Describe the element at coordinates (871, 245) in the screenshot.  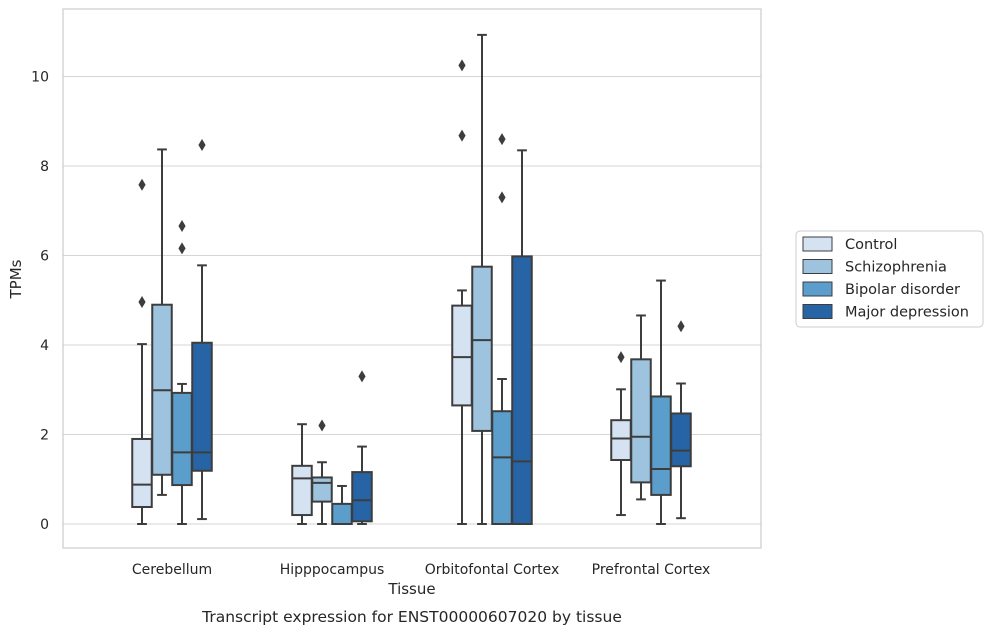
I see `legend-label: Control` at that location.